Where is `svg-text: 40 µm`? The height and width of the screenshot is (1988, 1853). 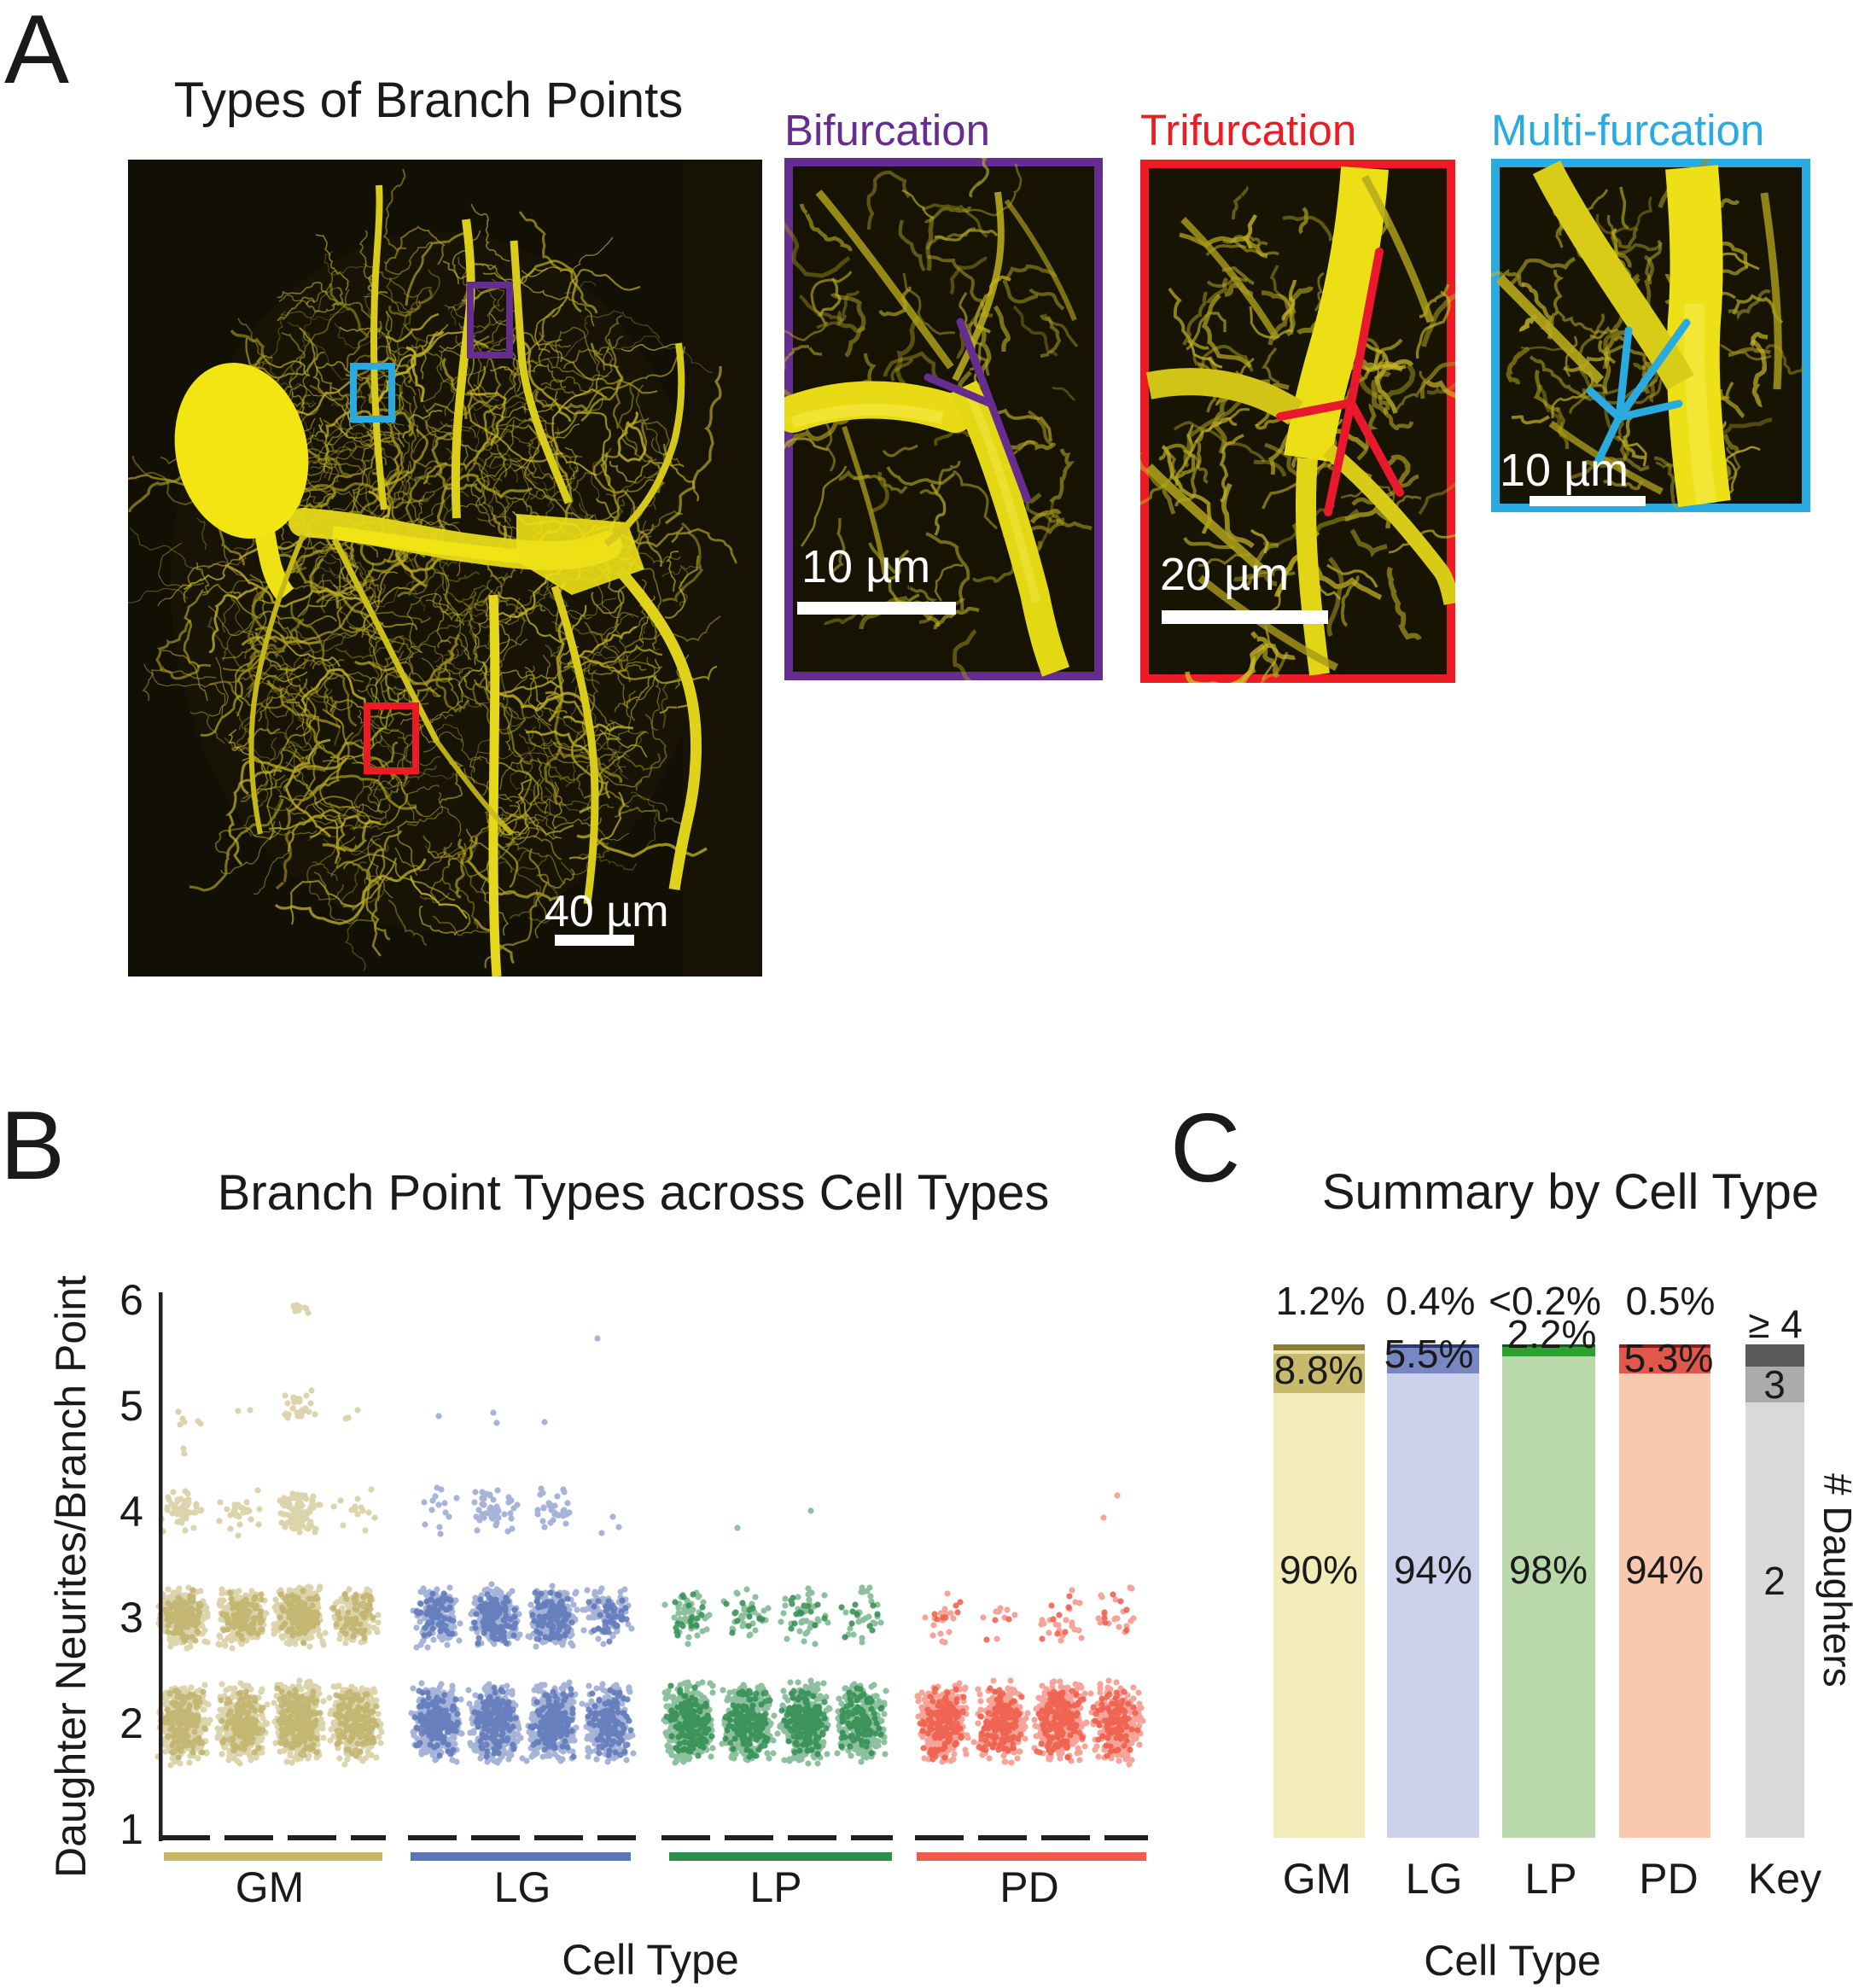 svg-text: 40 µm is located at coordinates (607, 912).